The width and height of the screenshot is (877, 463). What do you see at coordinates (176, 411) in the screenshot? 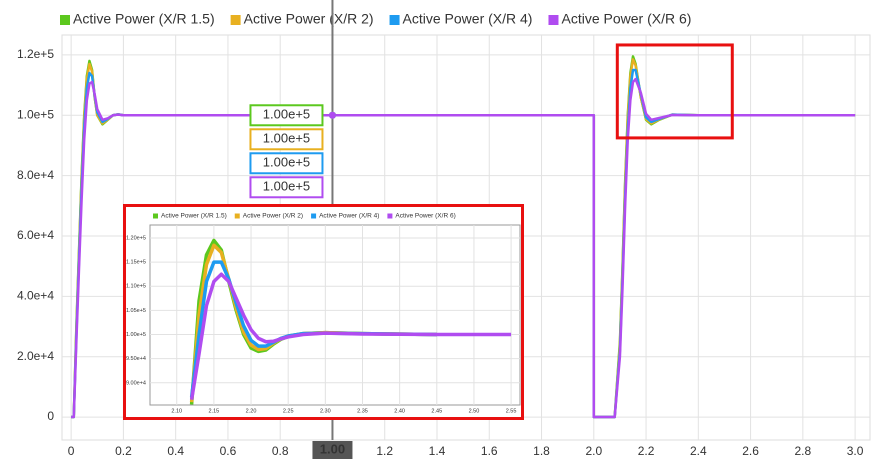
I see `x-tick-label: 2.10` at bounding box center [176, 411].